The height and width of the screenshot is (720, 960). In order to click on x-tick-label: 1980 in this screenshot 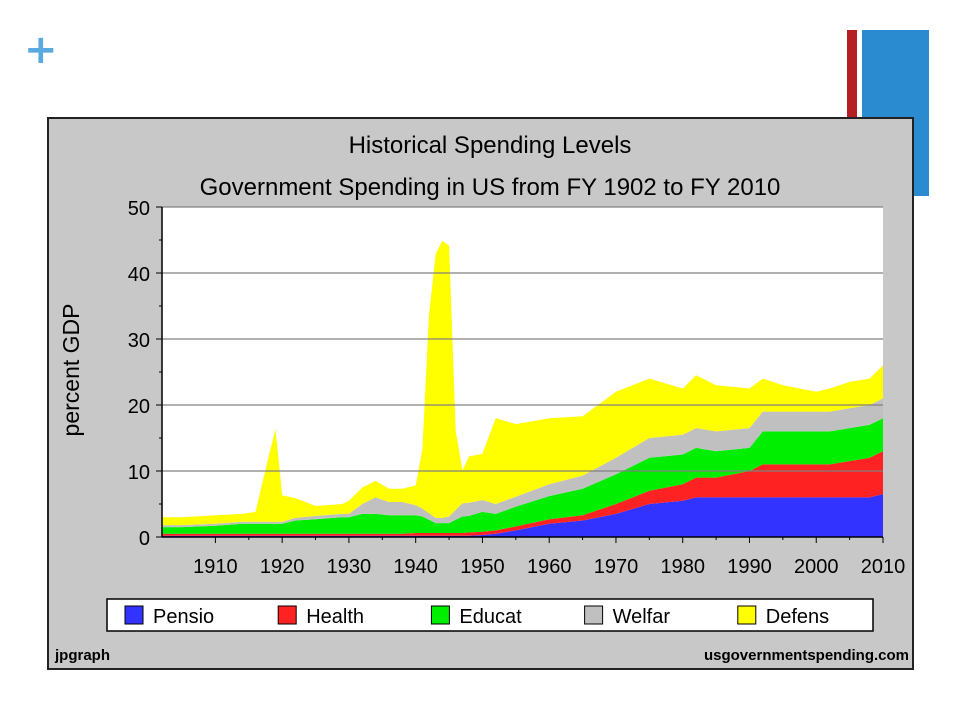, I will do `click(682, 567)`.